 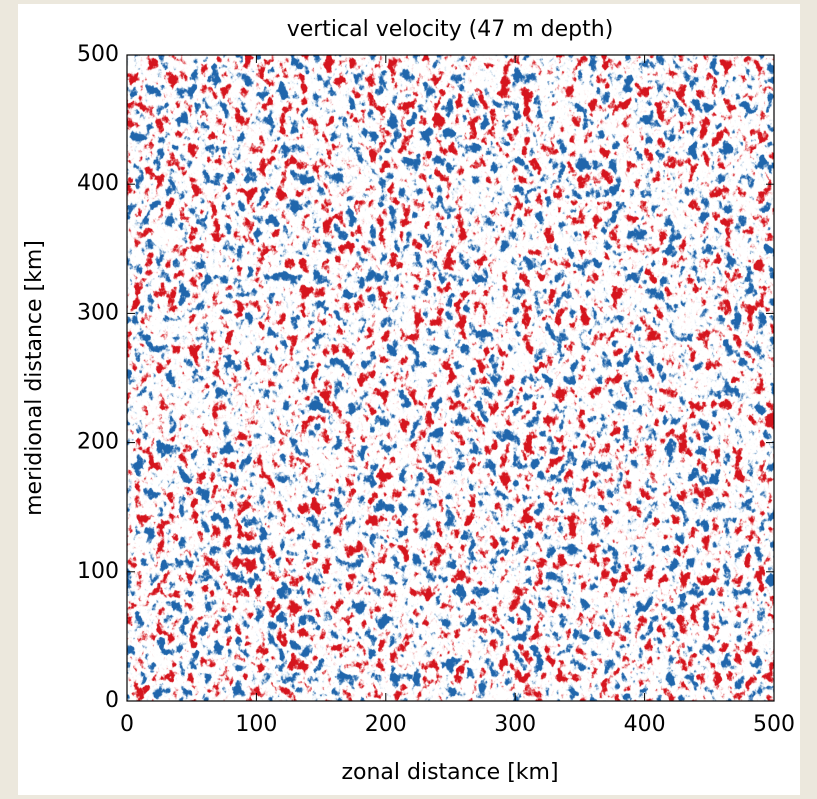 I want to click on y-tick-label: 200, so click(x=98, y=442).